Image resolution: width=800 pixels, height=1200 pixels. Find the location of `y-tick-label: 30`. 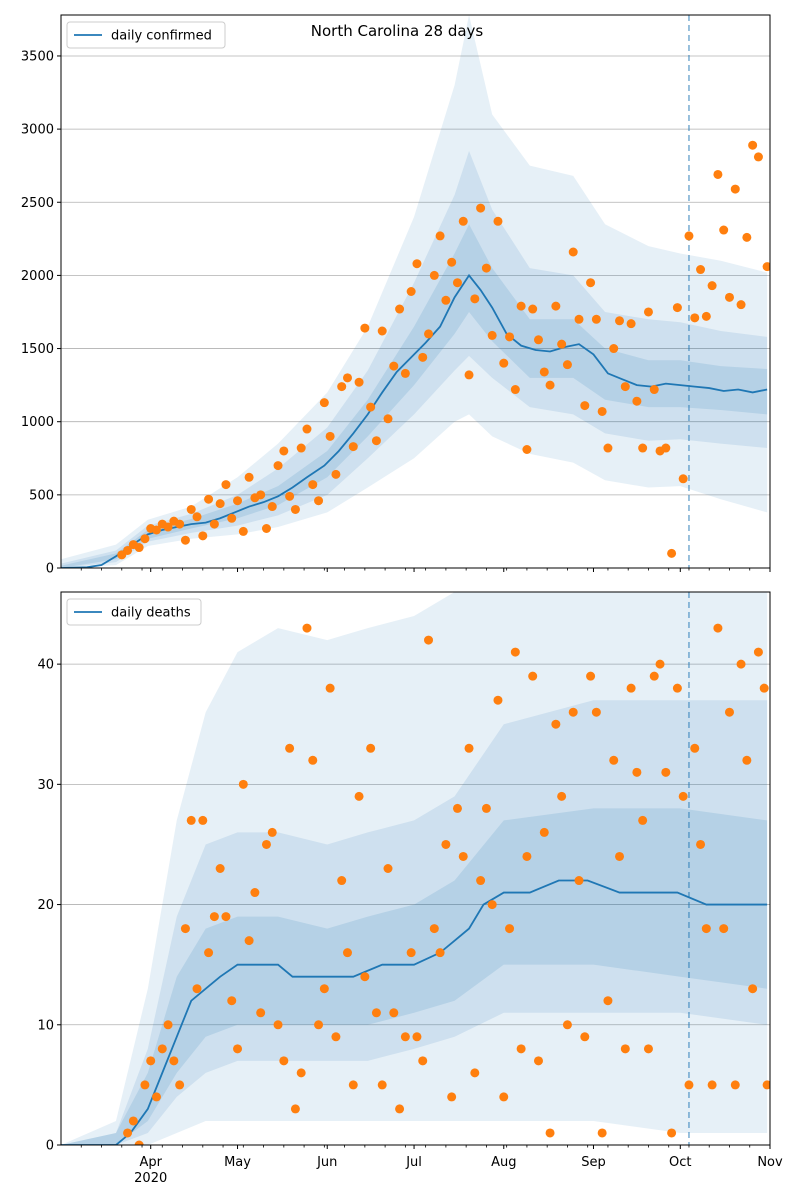

y-tick-label: 30 is located at coordinates (45, 785).